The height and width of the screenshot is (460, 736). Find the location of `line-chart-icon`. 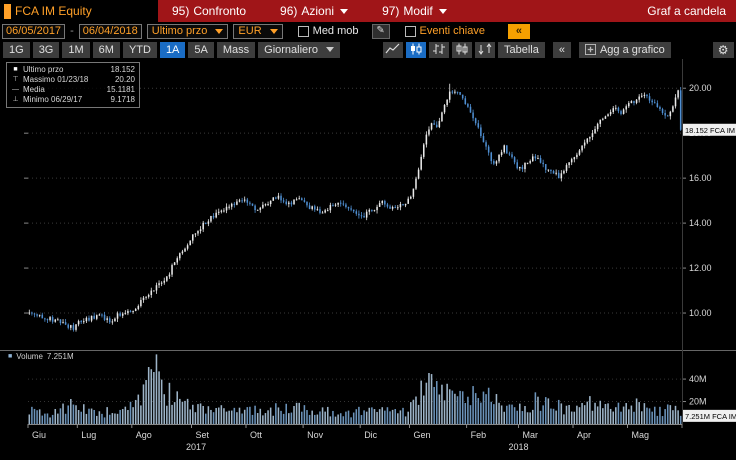

line-chart-icon is located at coordinates (392, 48).